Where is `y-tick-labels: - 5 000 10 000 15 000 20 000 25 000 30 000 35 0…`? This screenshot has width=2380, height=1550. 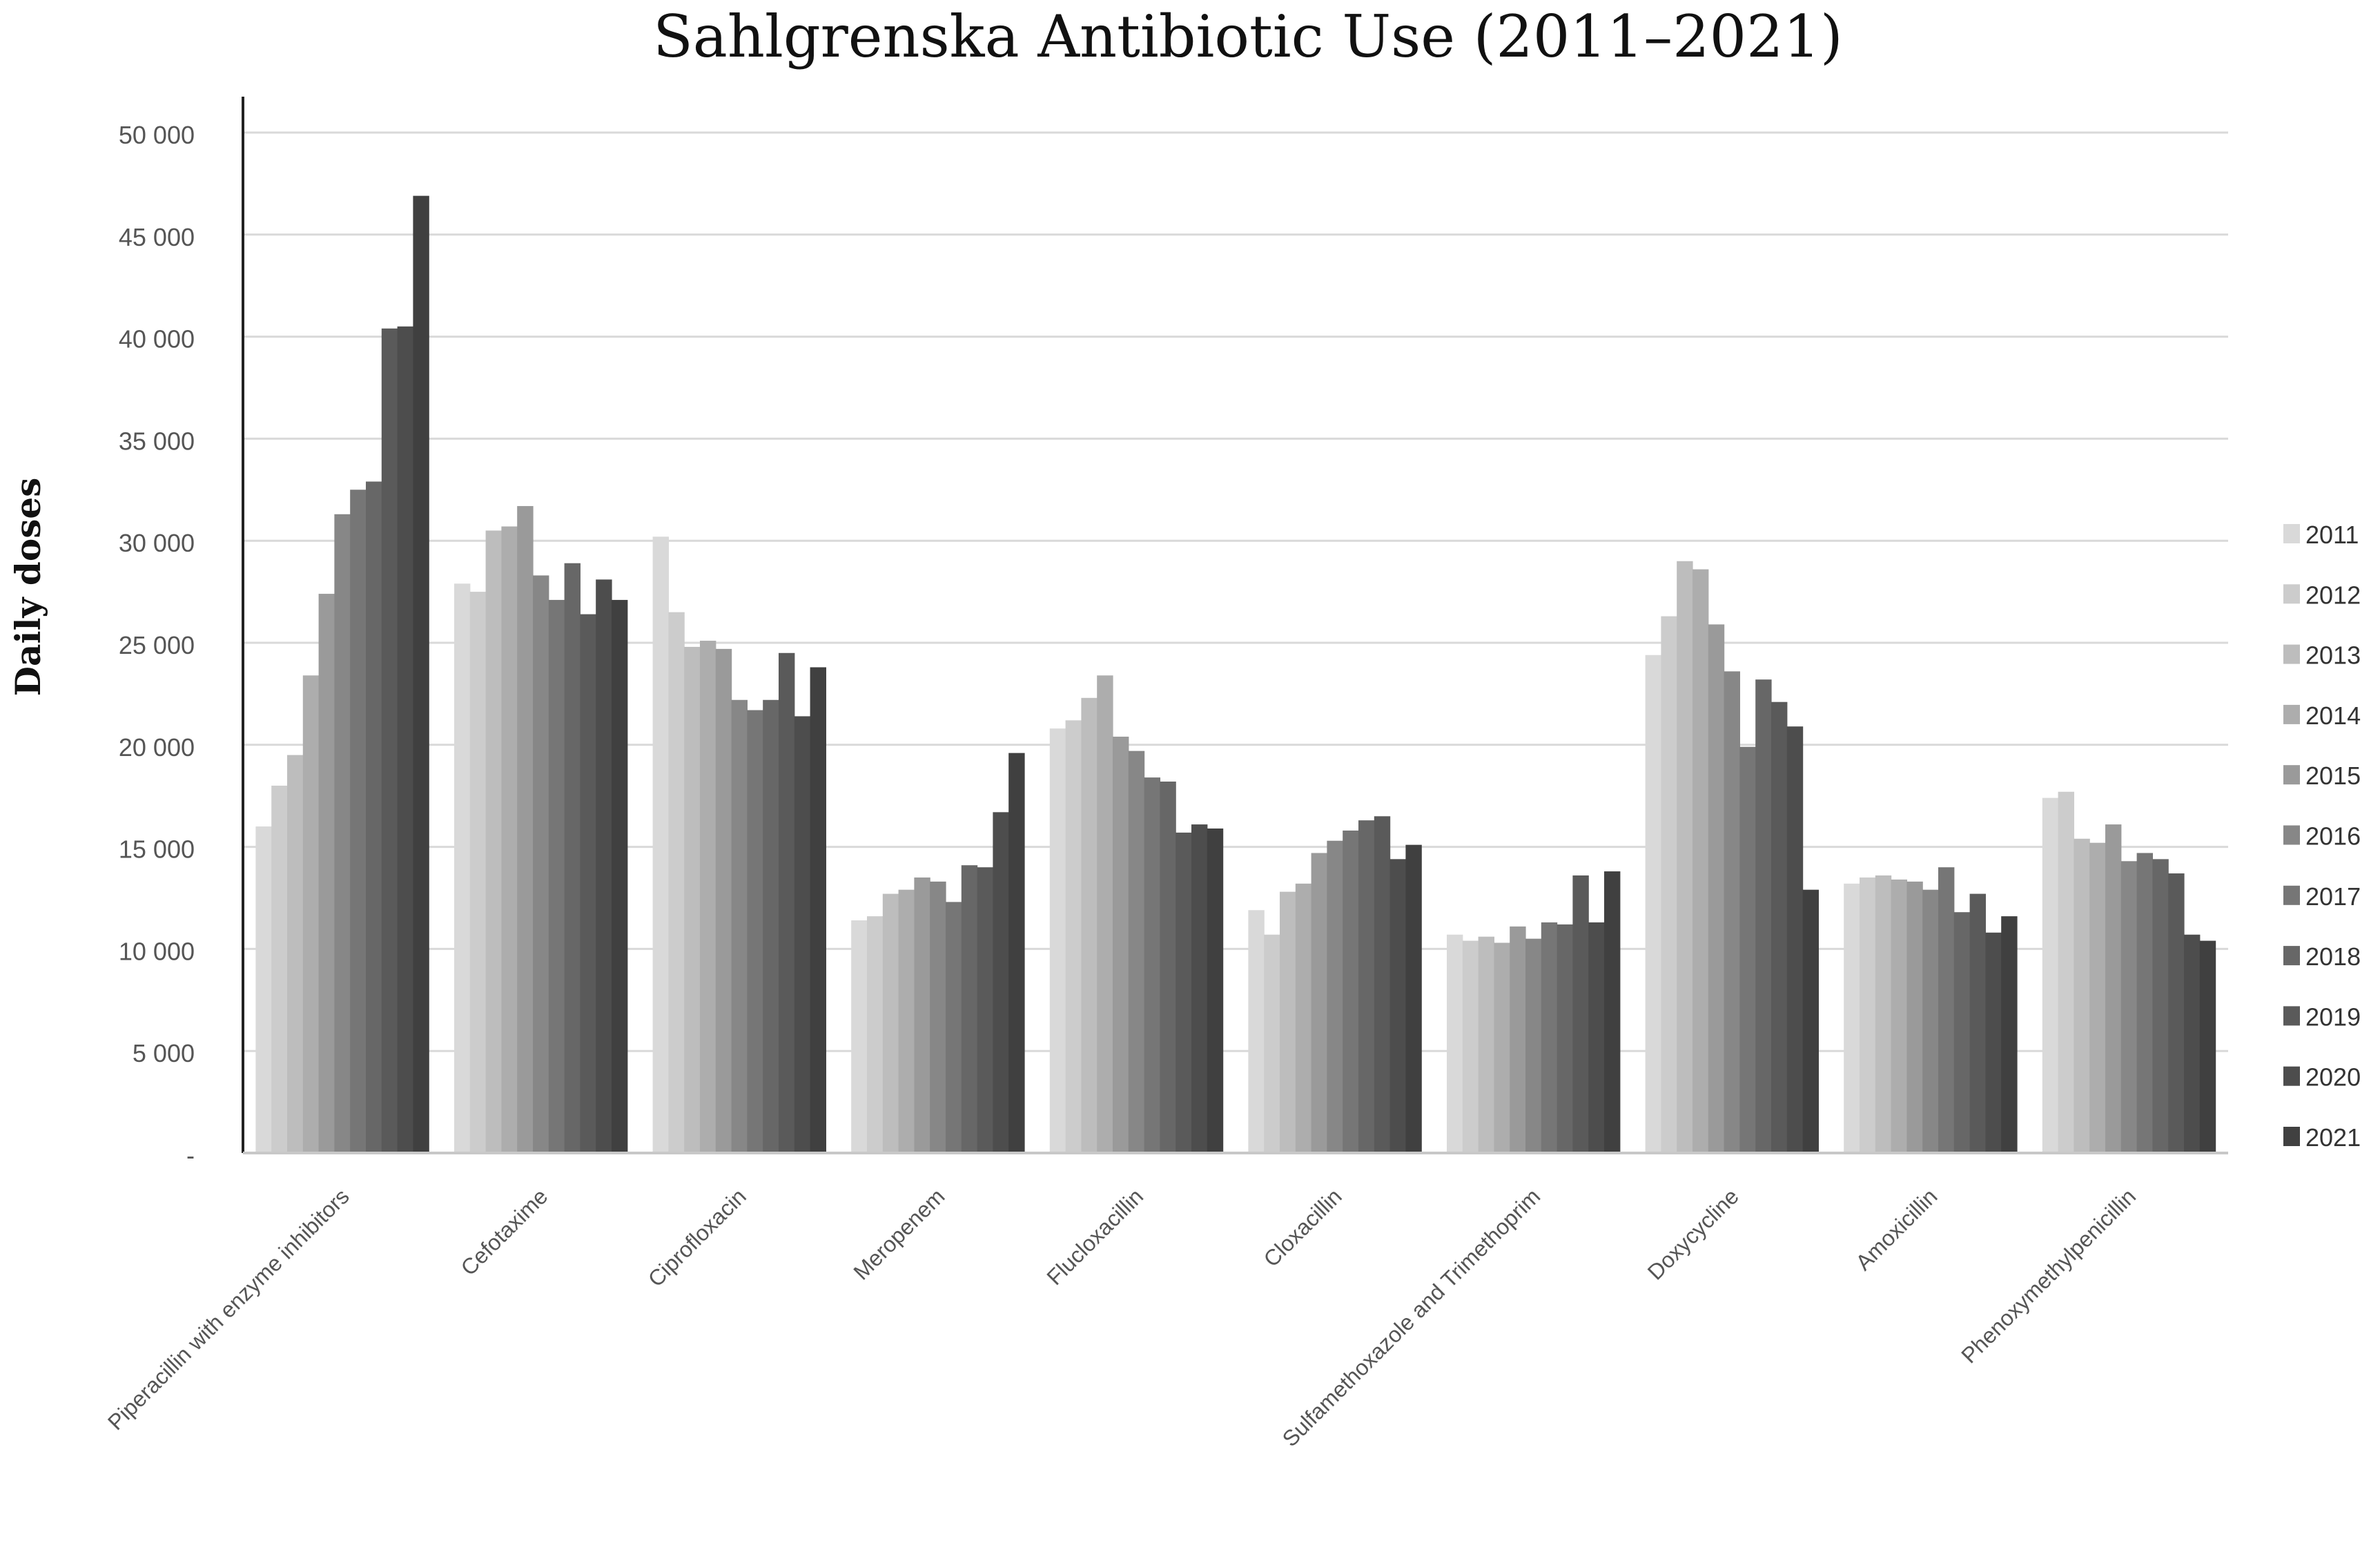
y-tick-labels: - 5 000 10 000 15 000 20 000 25 000 30 000 35 0… is located at coordinates (157, 645).